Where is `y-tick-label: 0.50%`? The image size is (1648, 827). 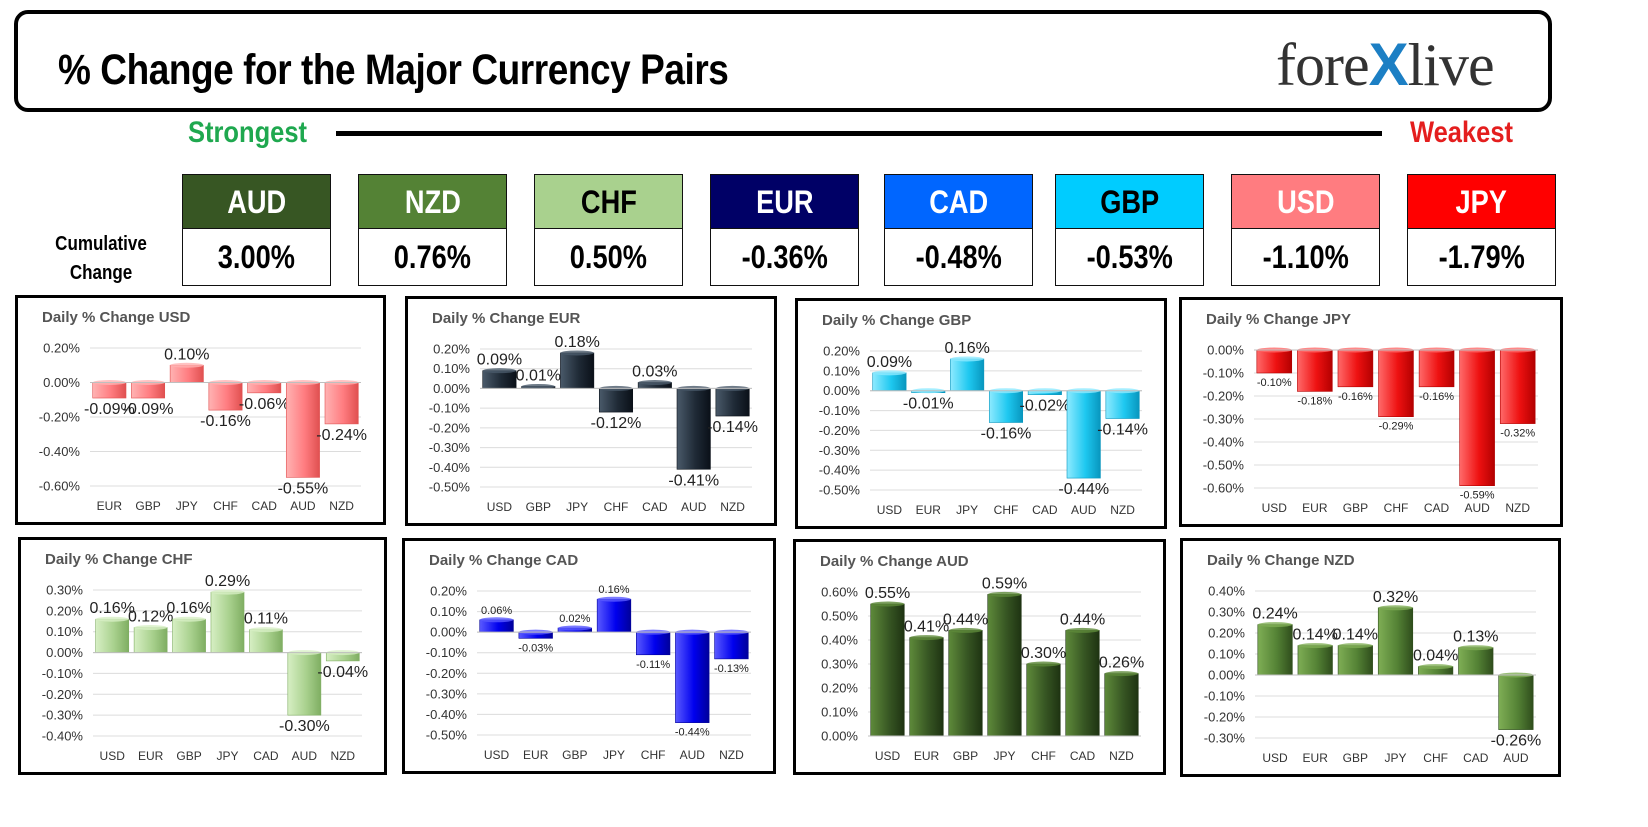
y-tick-label: 0.50% is located at coordinates (839, 616).